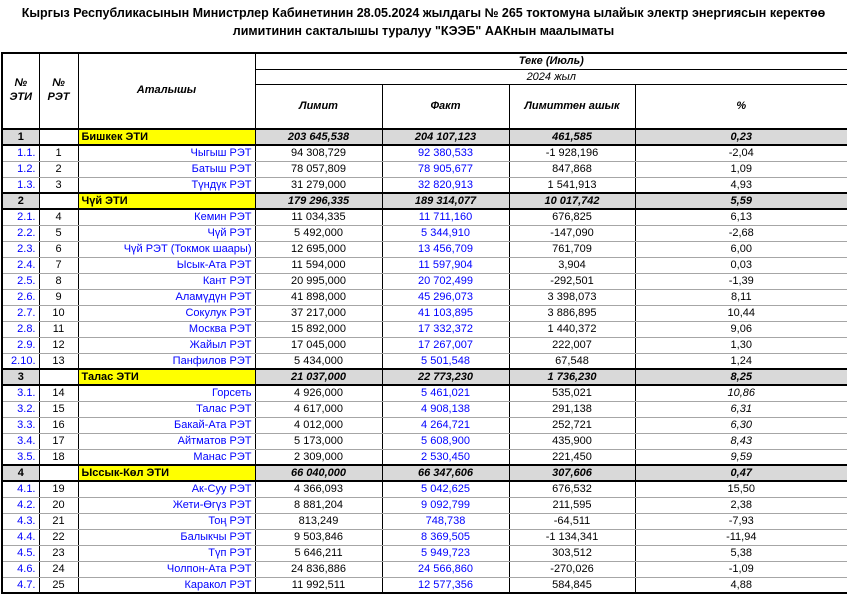  What do you see at coordinates (58, 185) in the screenshot?
I see `cell-ret: 3` at bounding box center [58, 185].